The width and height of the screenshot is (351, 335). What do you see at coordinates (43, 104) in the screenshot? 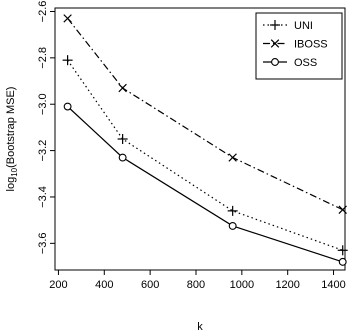
I see `y-tick-label: −3.0` at bounding box center [43, 104].